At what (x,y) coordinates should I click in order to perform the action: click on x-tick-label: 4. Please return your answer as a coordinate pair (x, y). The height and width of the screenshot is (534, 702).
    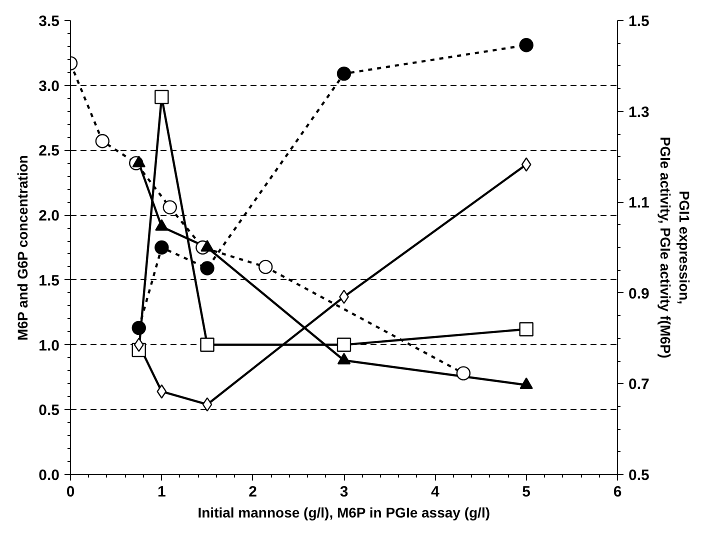
    Looking at the image, I should click on (435, 492).